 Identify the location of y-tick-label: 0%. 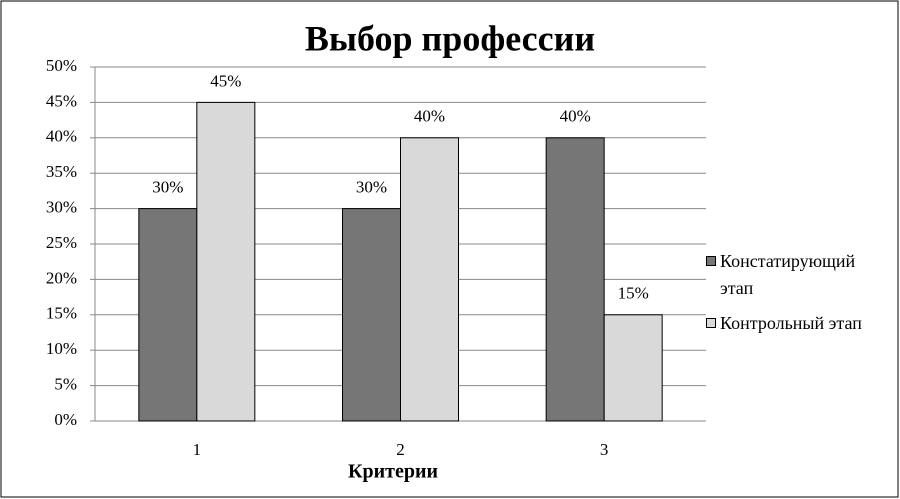
(65, 419).